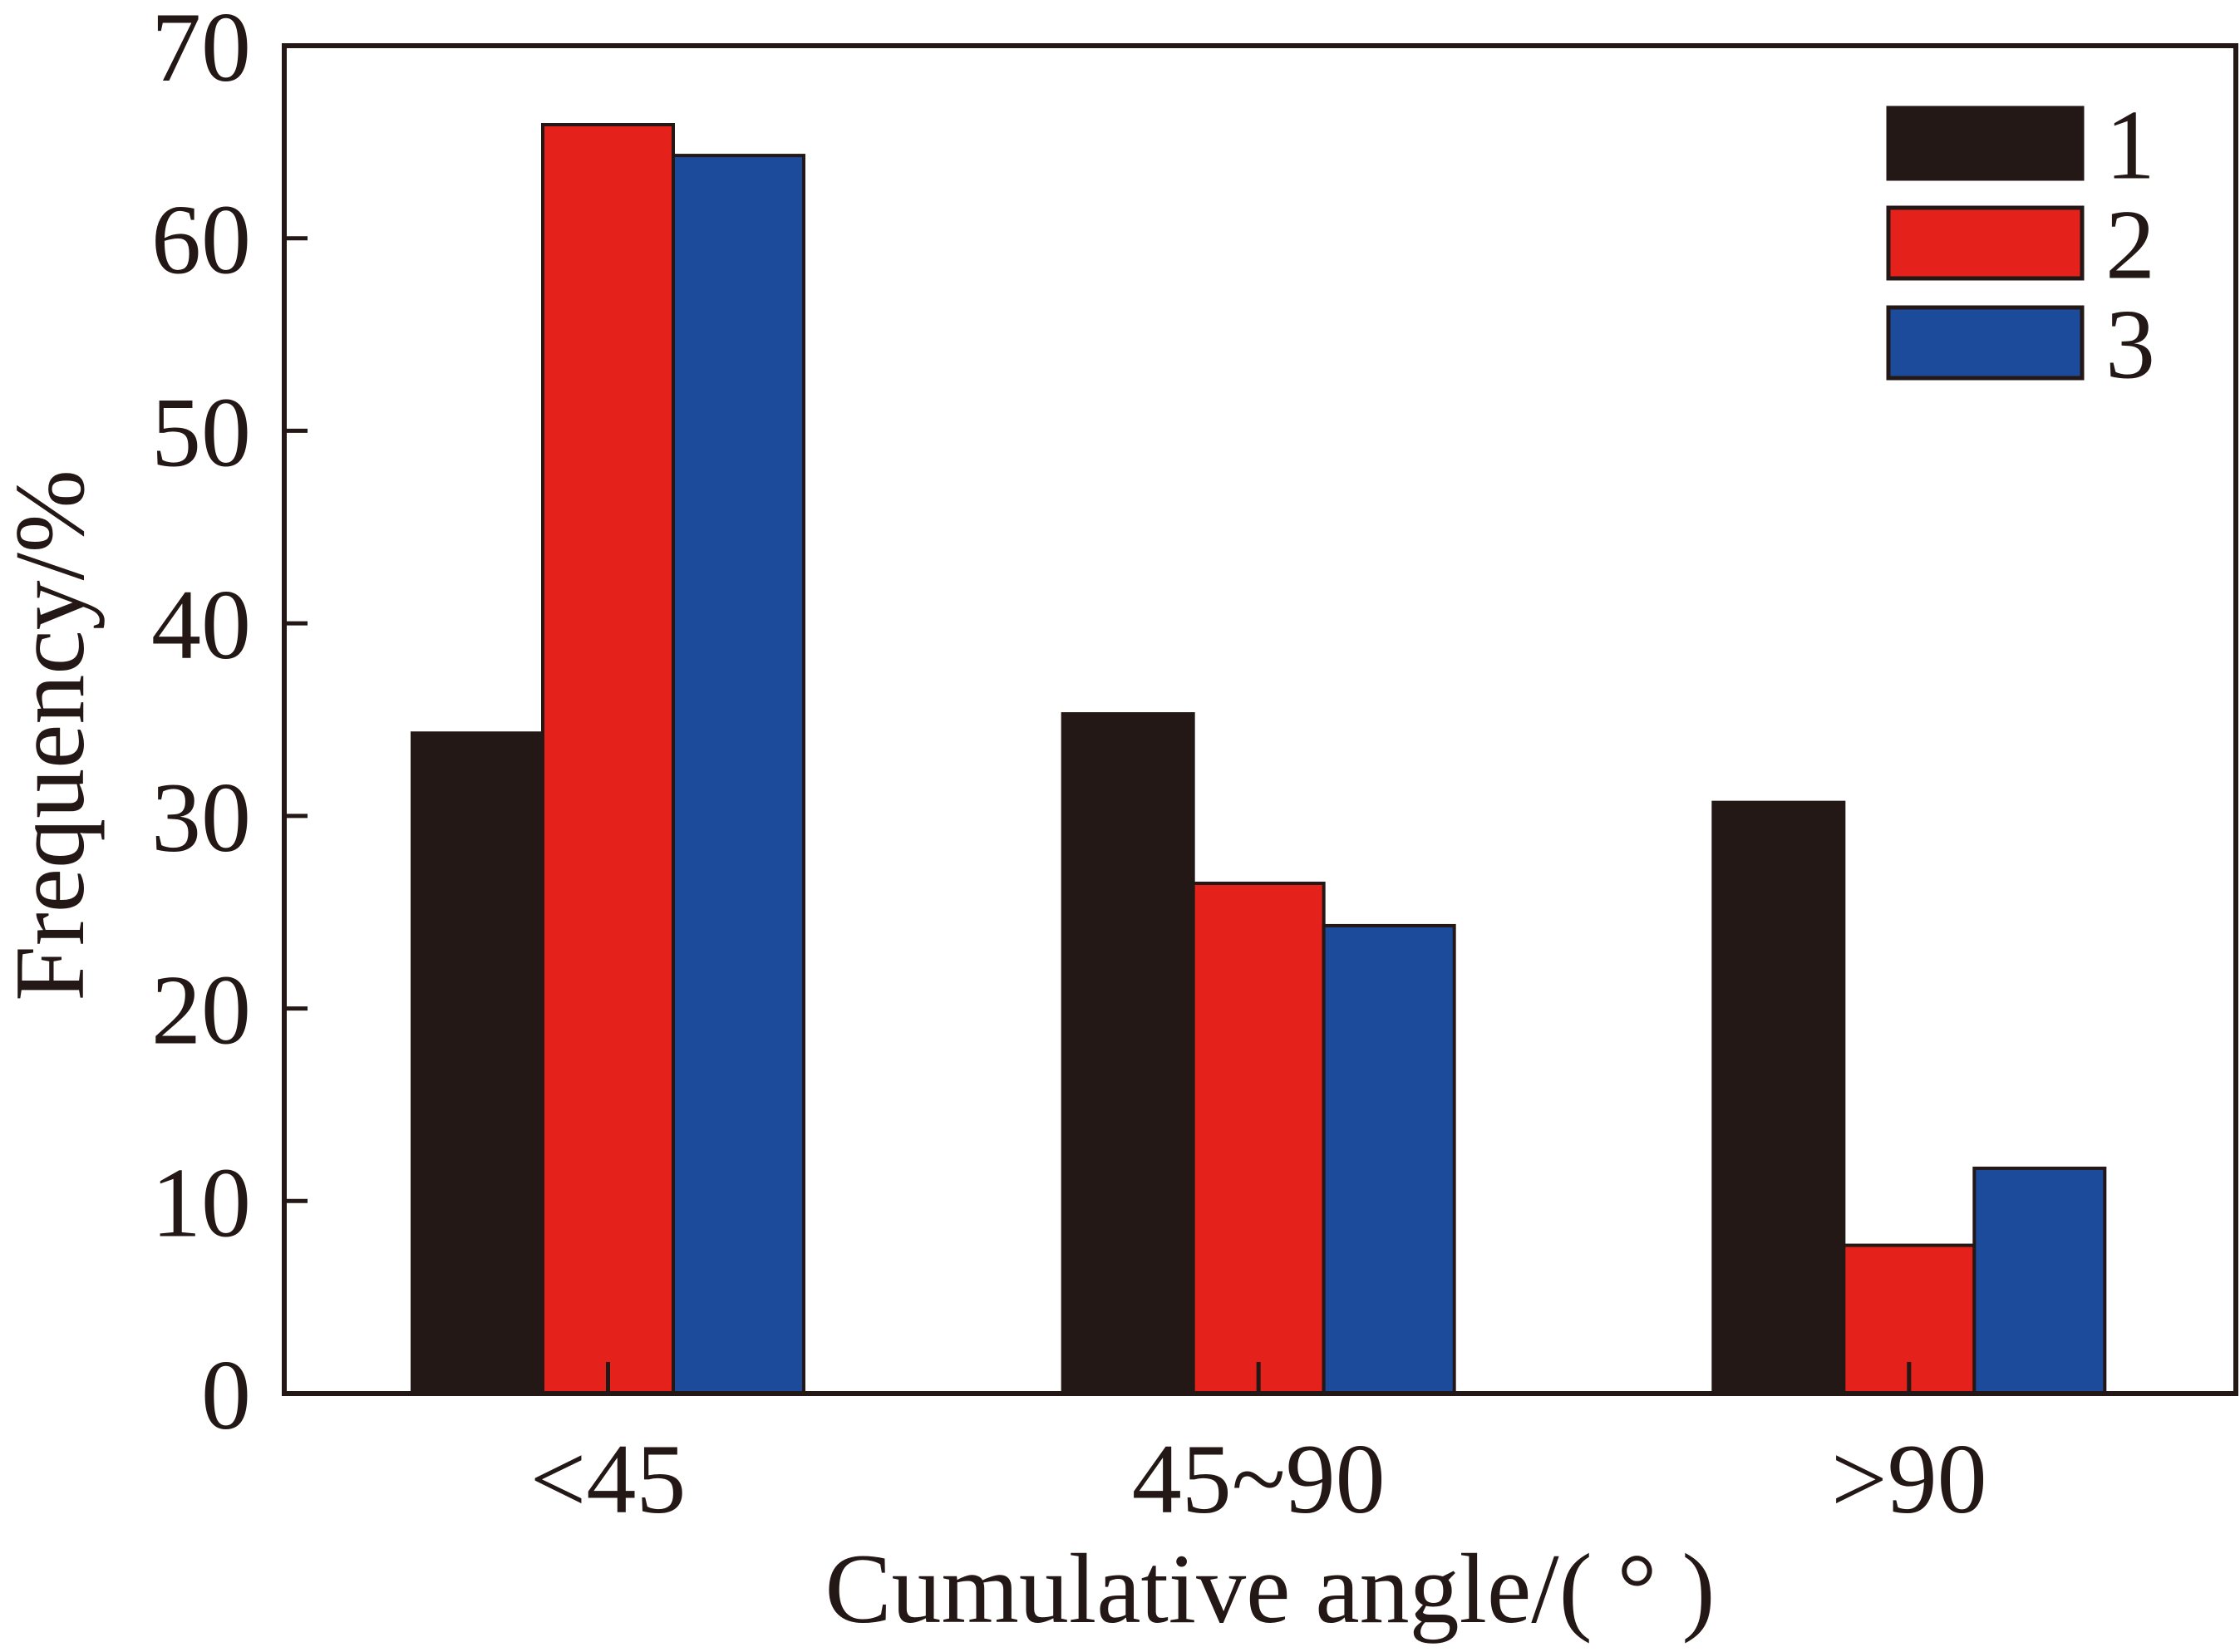  Describe the element at coordinates (608, 1478) in the screenshot. I see `x-tick-label: <45` at that location.